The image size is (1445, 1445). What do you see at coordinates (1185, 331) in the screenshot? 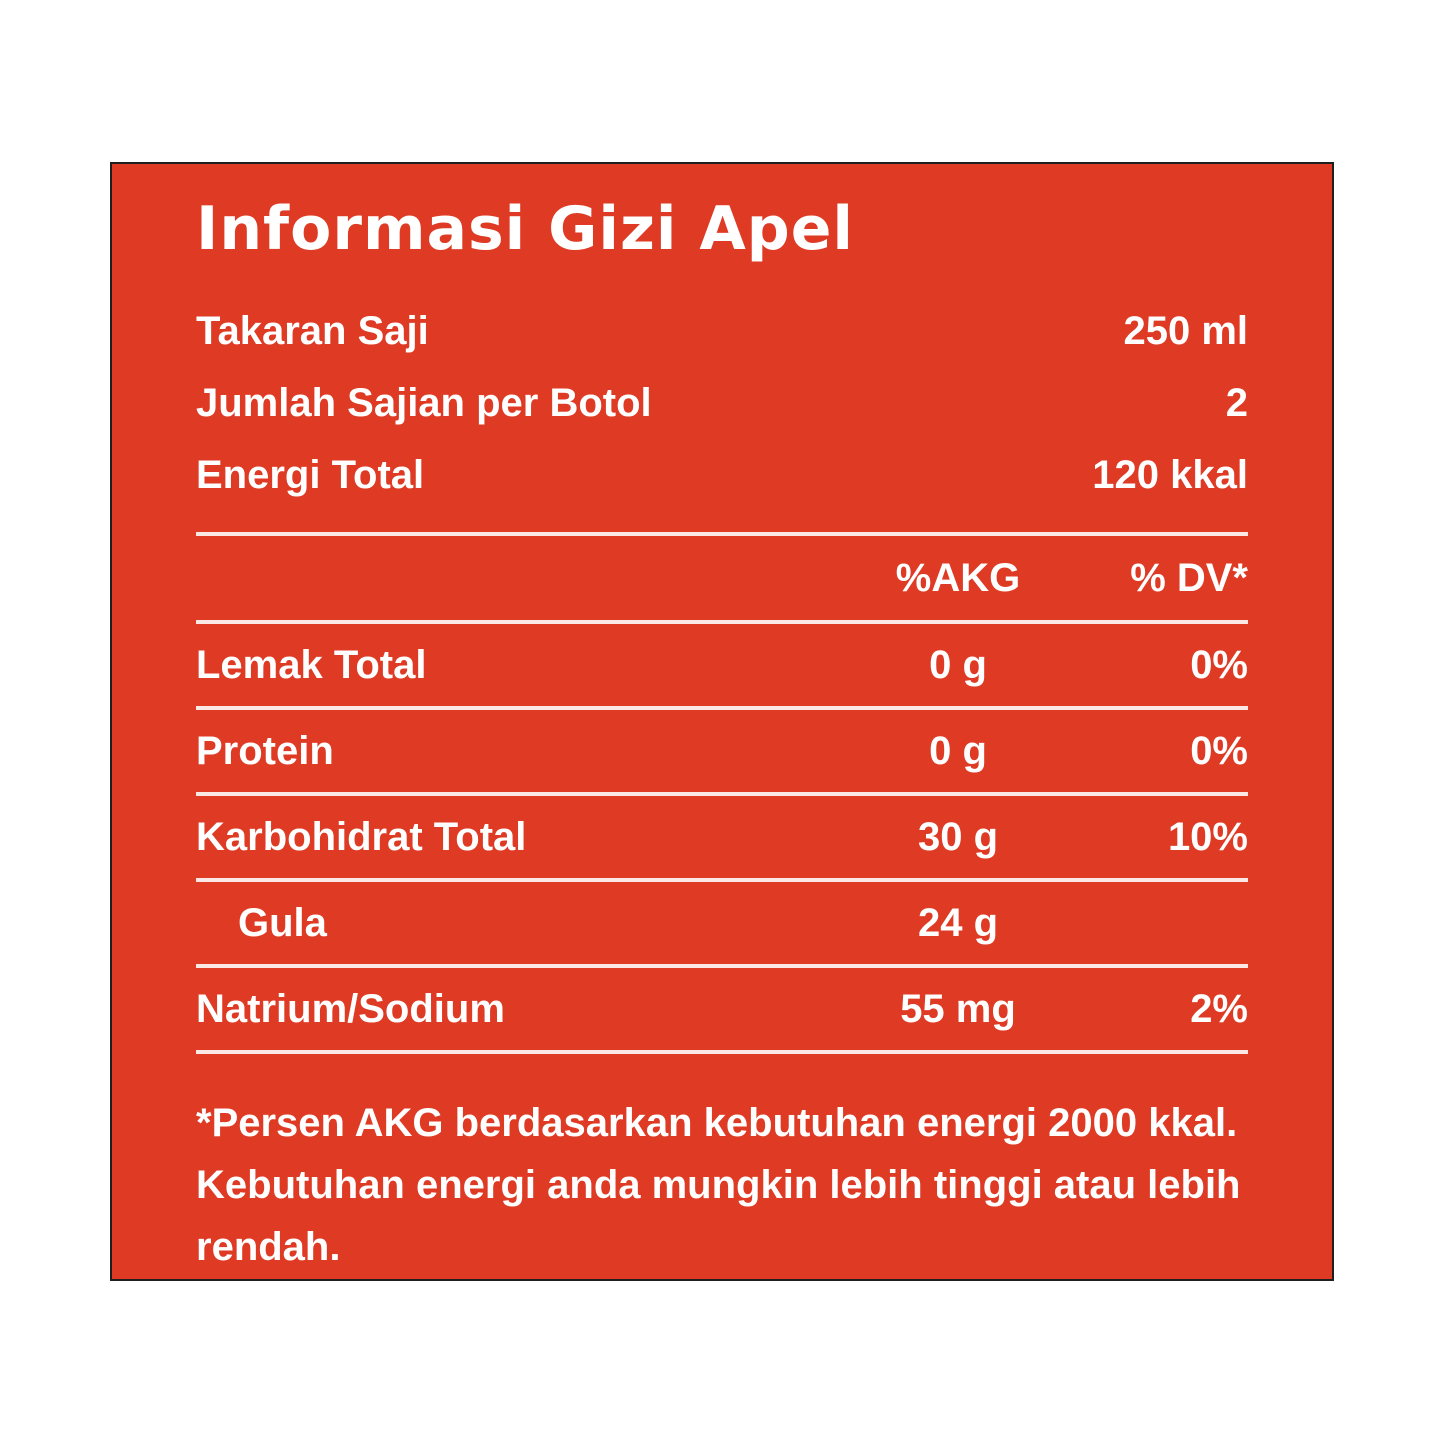
I see `serving-value: 250 ml` at bounding box center [1185, 331].